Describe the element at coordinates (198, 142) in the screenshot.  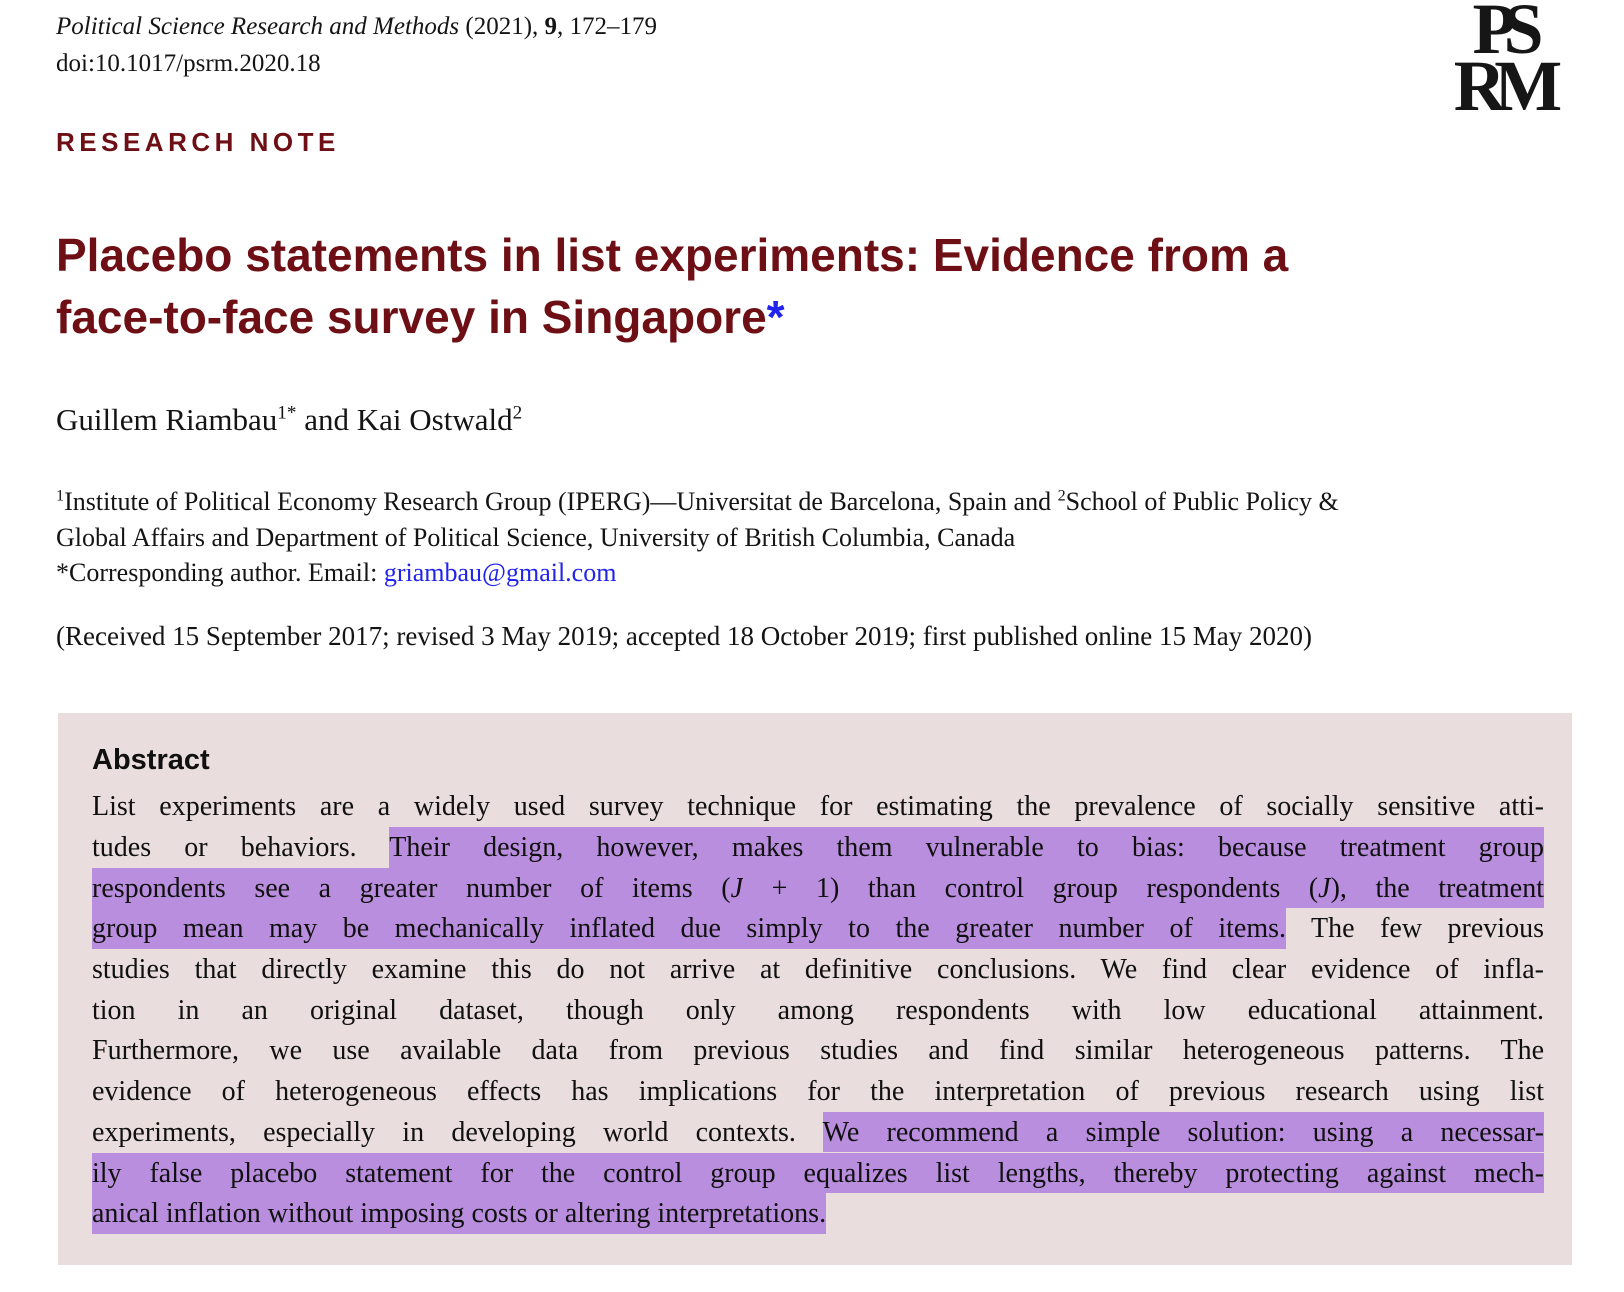
I see `section-label: RESEARCH NOTE` at that location.